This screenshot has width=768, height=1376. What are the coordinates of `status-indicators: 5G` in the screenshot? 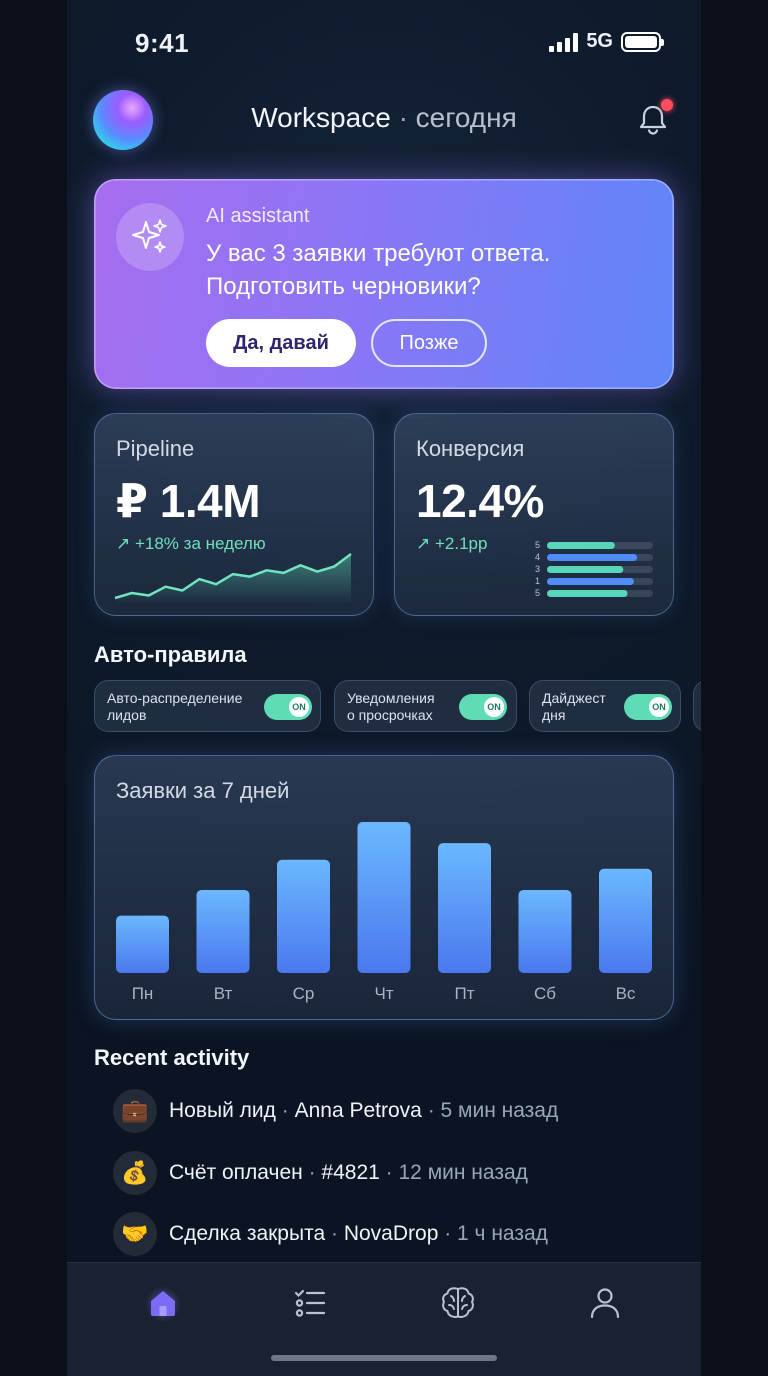 It's located at (606, 41).